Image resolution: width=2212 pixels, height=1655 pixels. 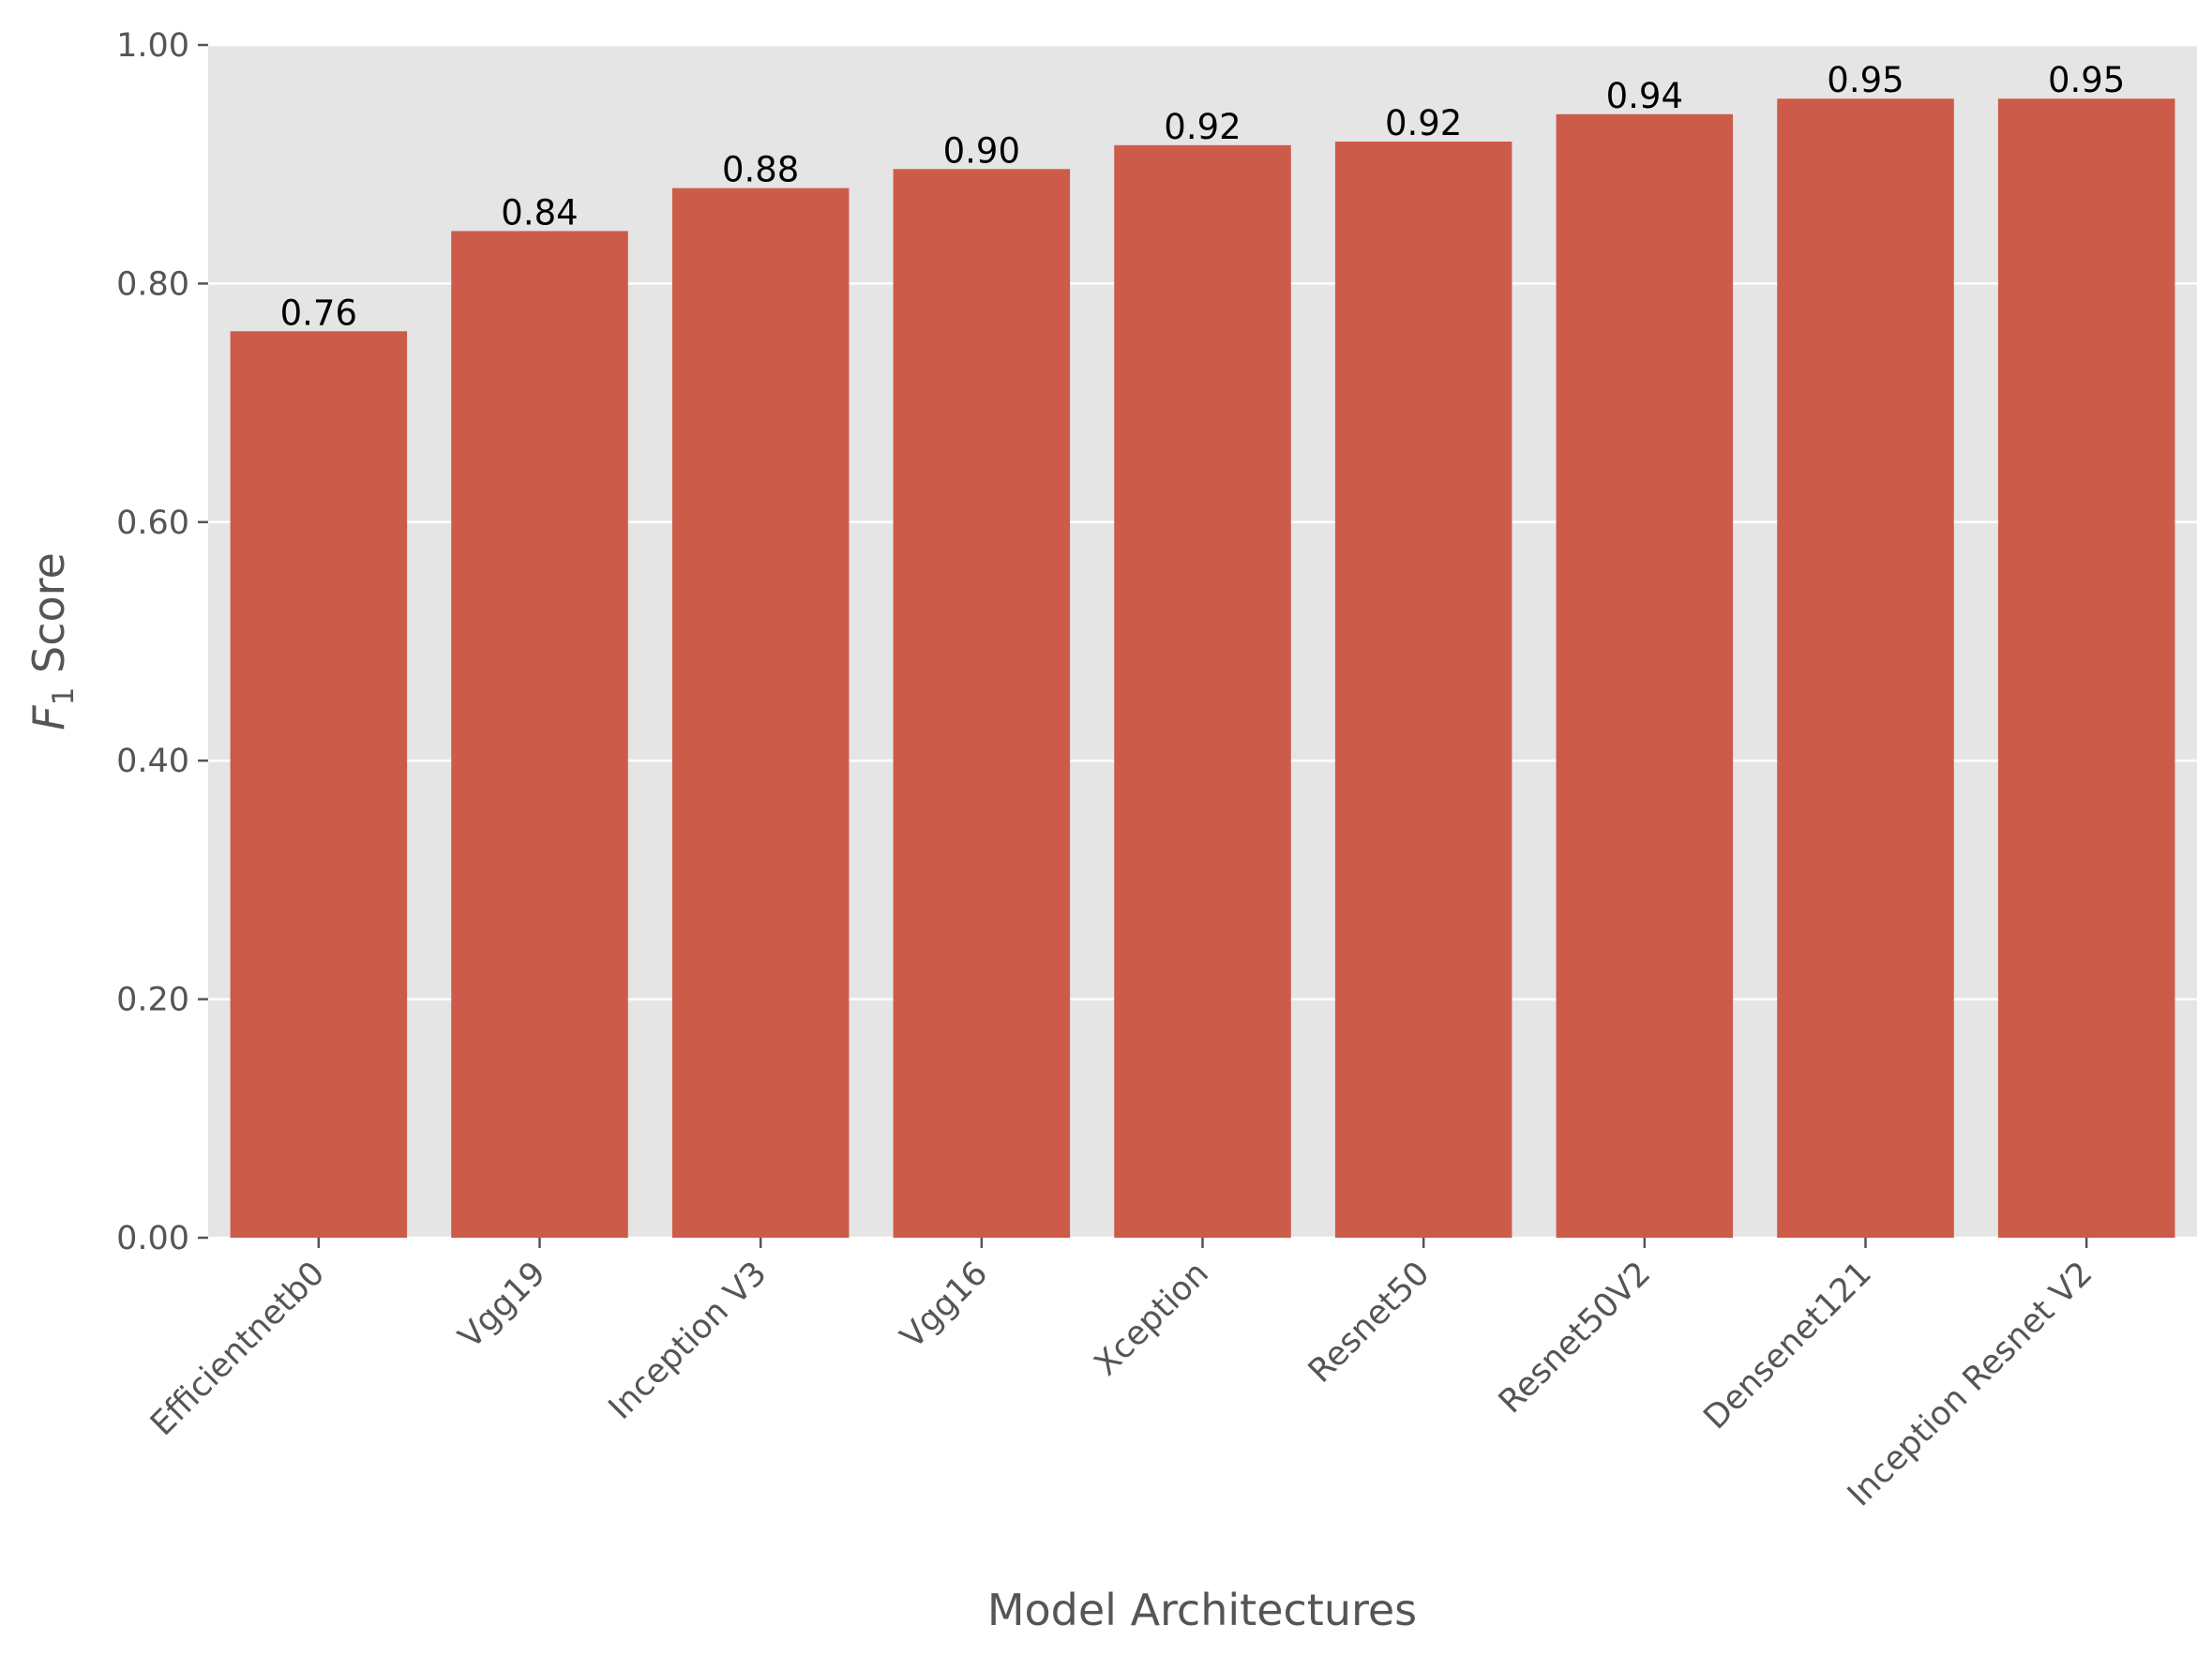 What do you see at coordinates (237, 1349) in the screenshot?
I see `x-tick-label: Efficientnetb0` at bounding box center [237, 1349].